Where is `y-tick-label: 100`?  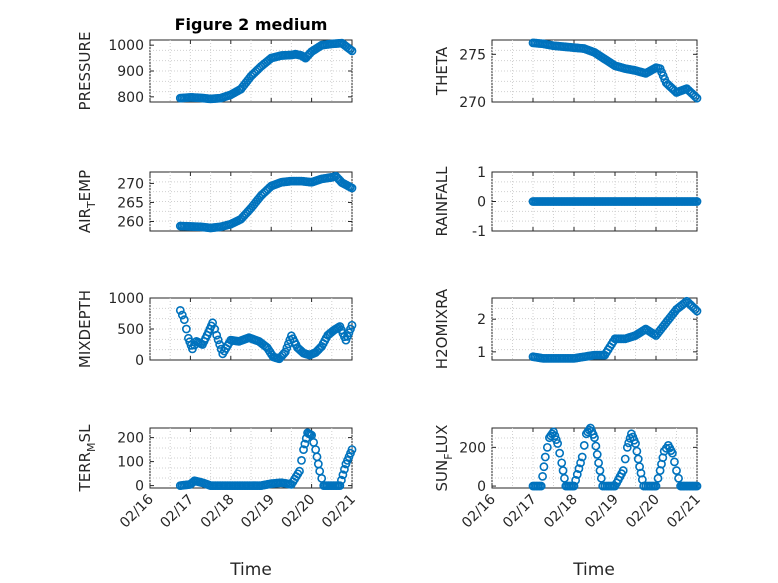 y-tick-label: 100 is located at coordinates (130, 463).